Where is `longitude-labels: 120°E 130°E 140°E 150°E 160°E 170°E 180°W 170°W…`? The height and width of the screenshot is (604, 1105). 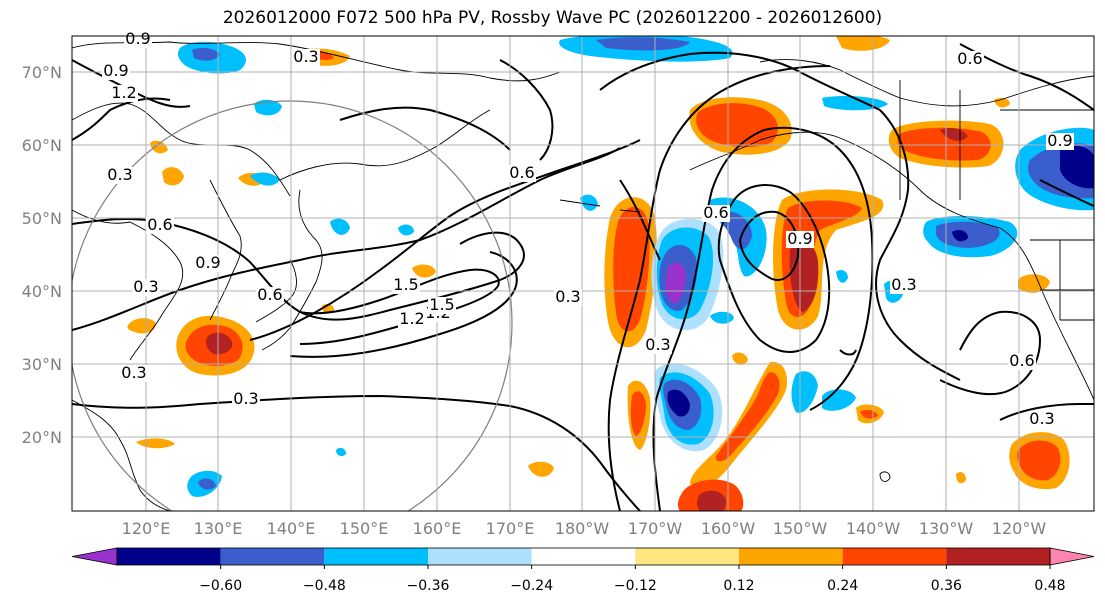
longitude-labels: 120°E 130°E 140°E 150°E 160°E 170°E 180°W 170°W… is located at coordinates (584, 528).